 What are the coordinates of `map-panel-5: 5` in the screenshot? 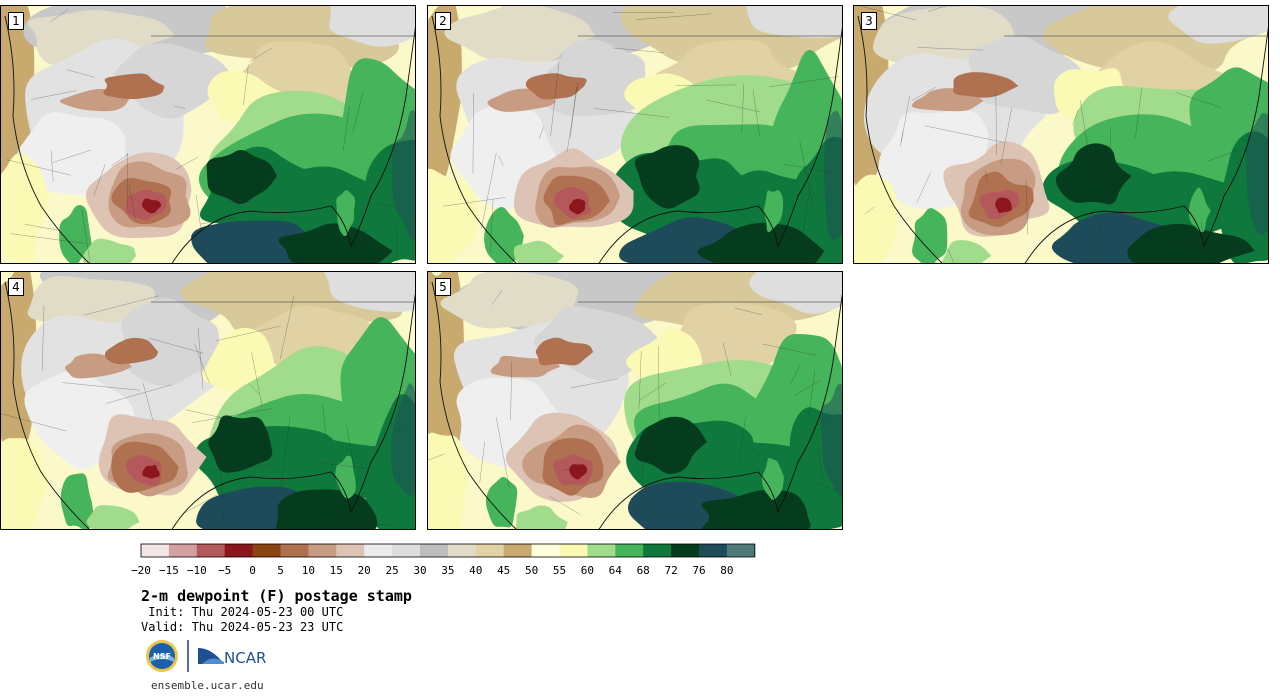 It's located at (635, 400).